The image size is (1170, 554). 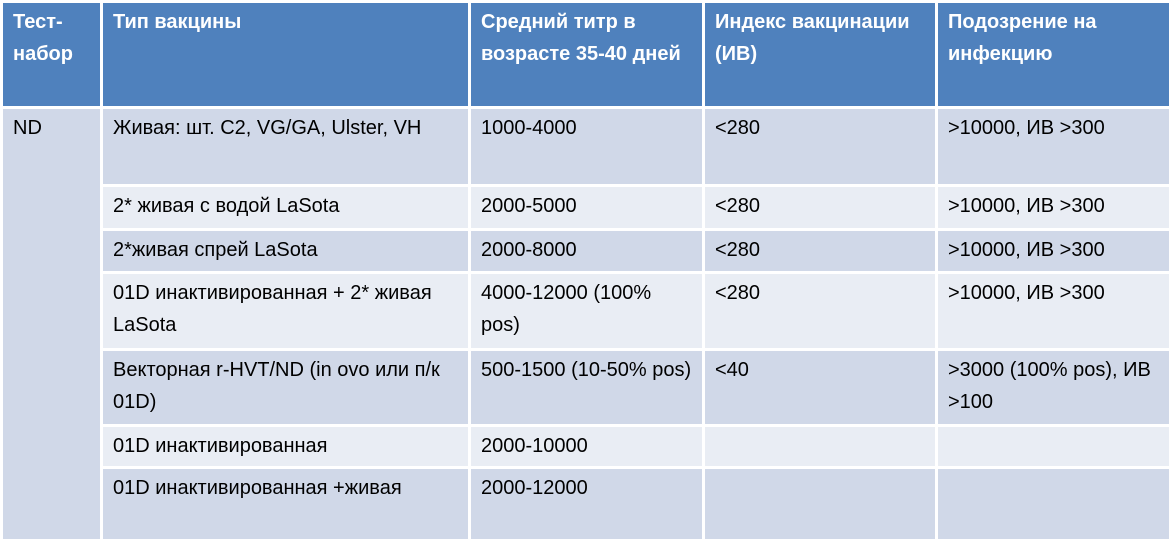 I want to click on cell-mean-titer: 2000-10000, so click(x=586, y=446).